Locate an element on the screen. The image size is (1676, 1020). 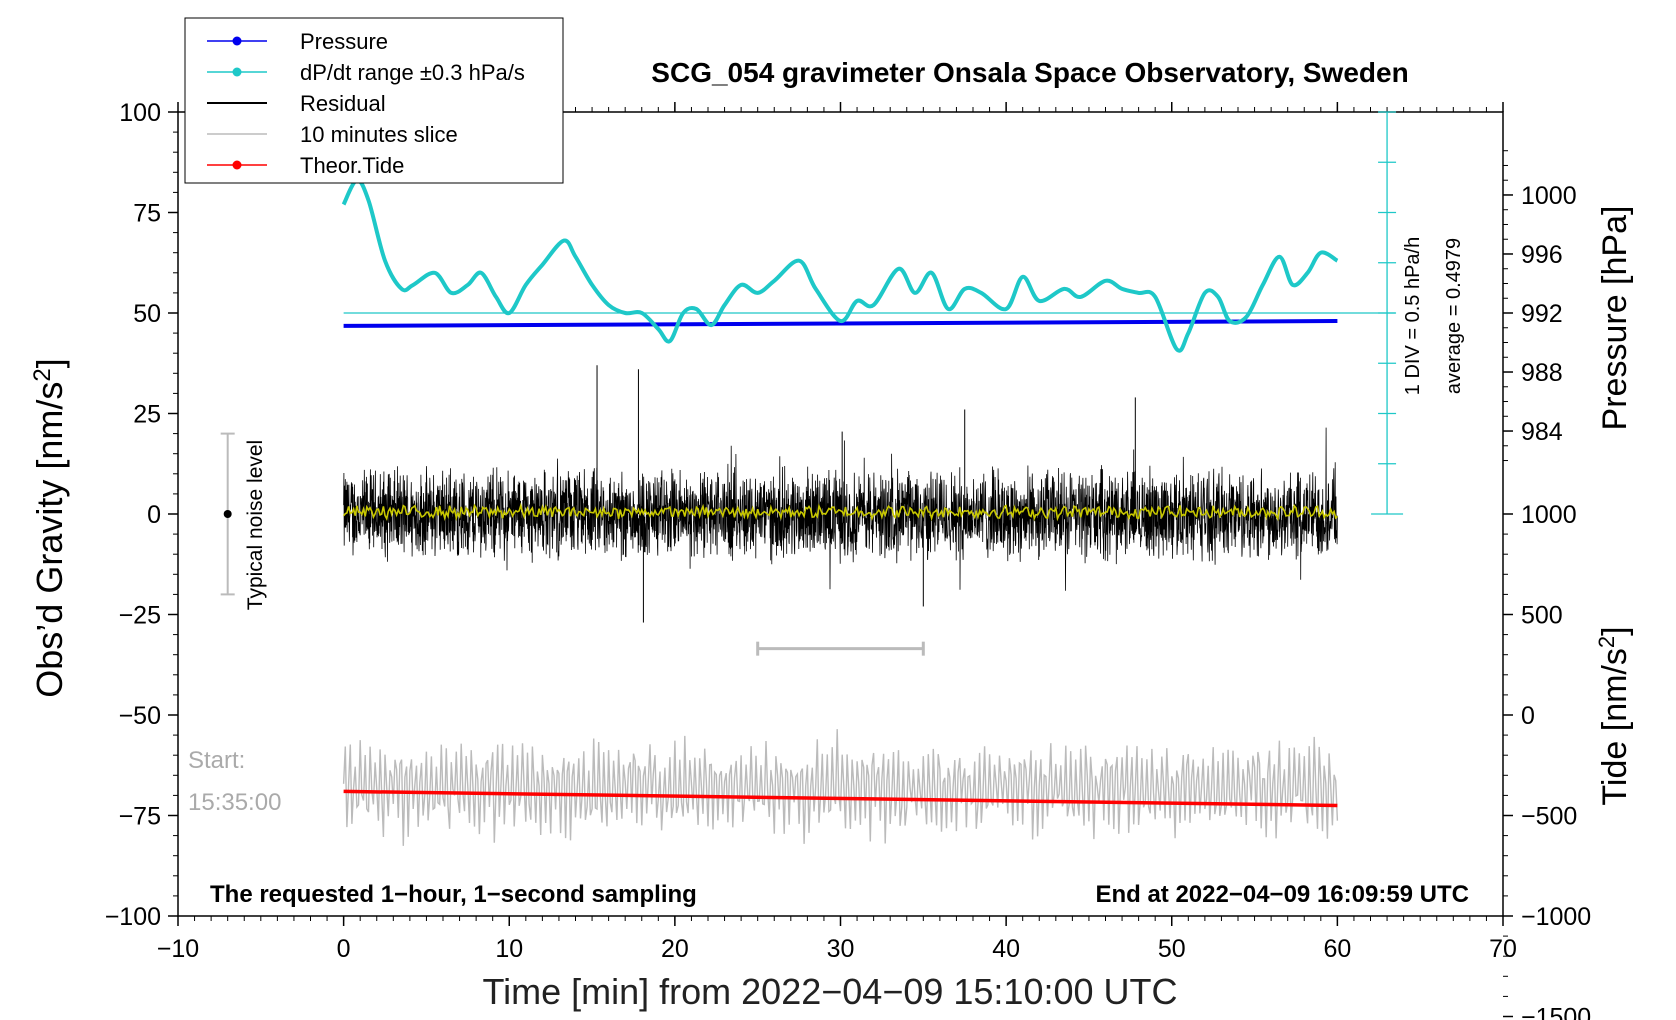
tide-tick-label: 1000 is located at coordinates (1549, 515).